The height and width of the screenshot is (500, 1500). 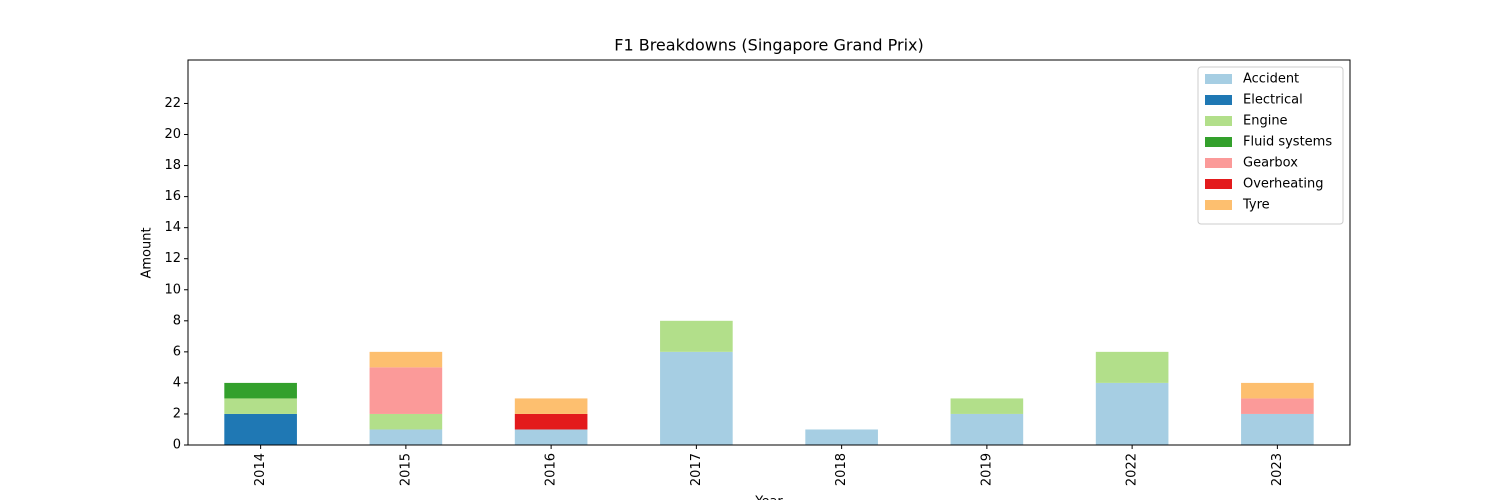 I want to click on x-tick-label: 2019, so click(x=986, y=469).